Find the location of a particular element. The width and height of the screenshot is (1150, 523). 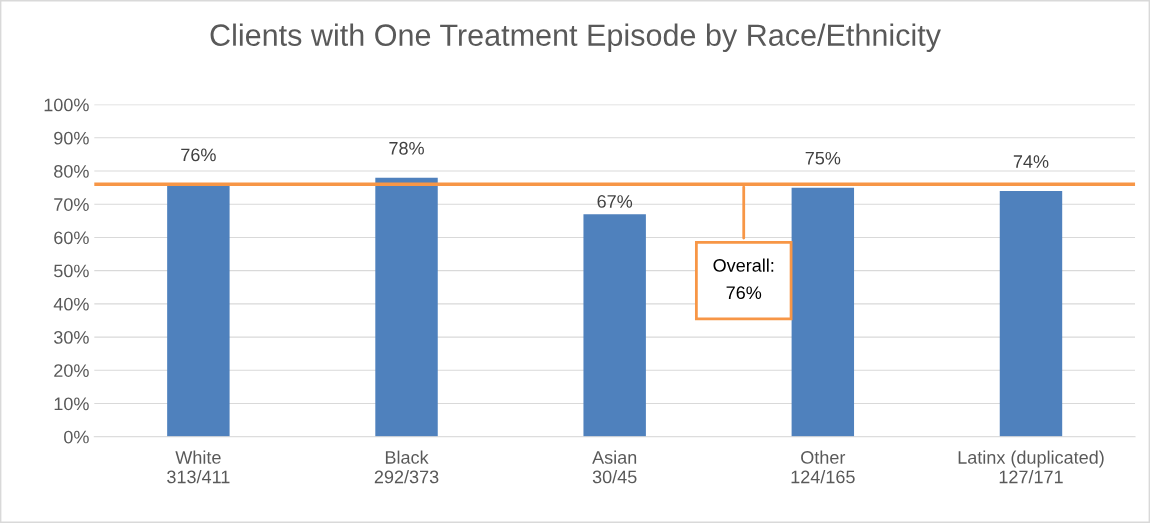

data-label: 75% is located at coordinates (823, 158).